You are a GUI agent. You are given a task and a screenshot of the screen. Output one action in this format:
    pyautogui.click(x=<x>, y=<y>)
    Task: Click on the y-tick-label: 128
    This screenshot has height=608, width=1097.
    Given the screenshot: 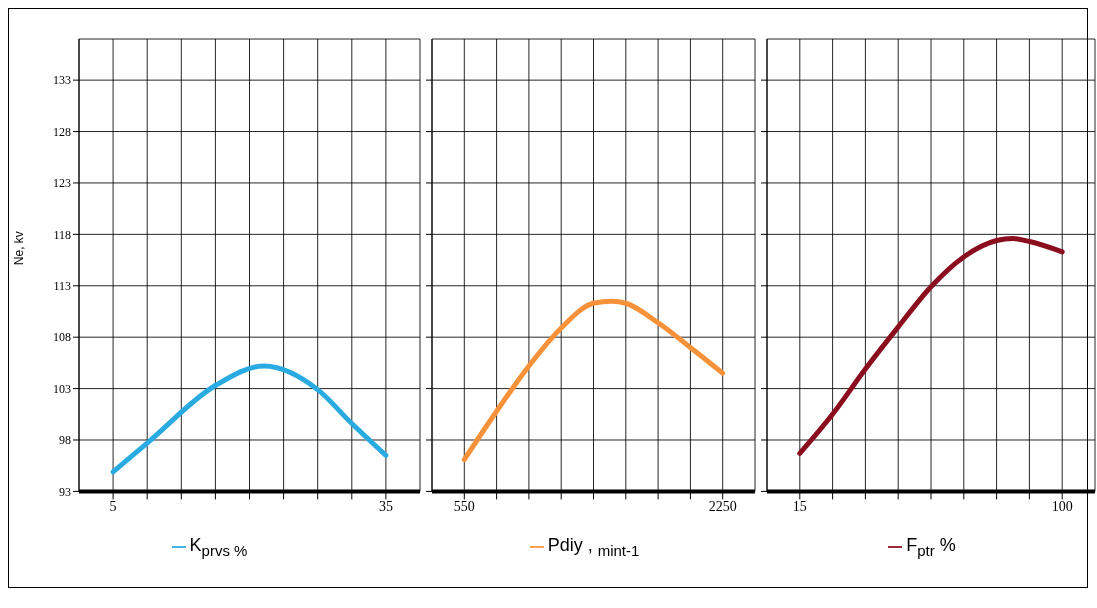 What is the action you would take?
    pyautogui.click(x=62, y=131)
    